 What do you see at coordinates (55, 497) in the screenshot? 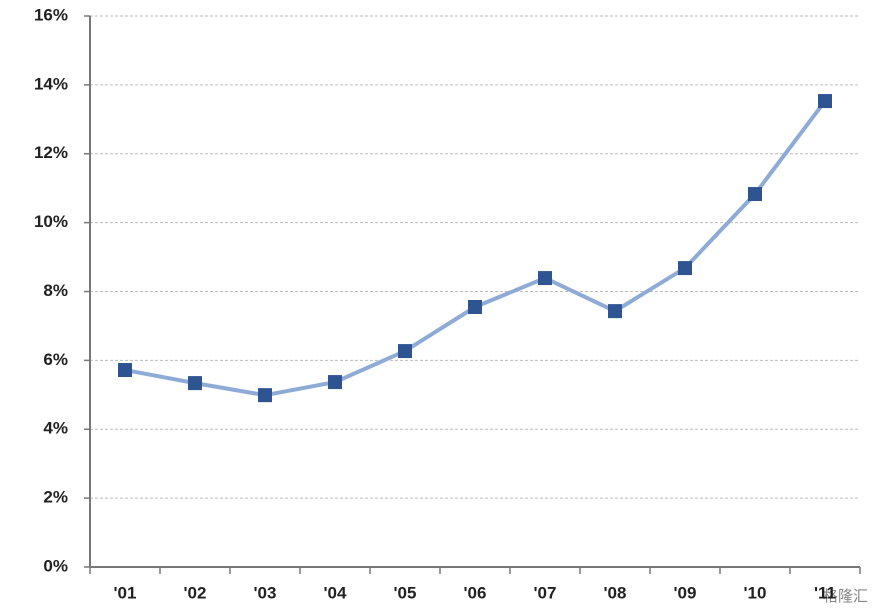
I see `y-tick-label: 2%` at bounding box center [55, 497].